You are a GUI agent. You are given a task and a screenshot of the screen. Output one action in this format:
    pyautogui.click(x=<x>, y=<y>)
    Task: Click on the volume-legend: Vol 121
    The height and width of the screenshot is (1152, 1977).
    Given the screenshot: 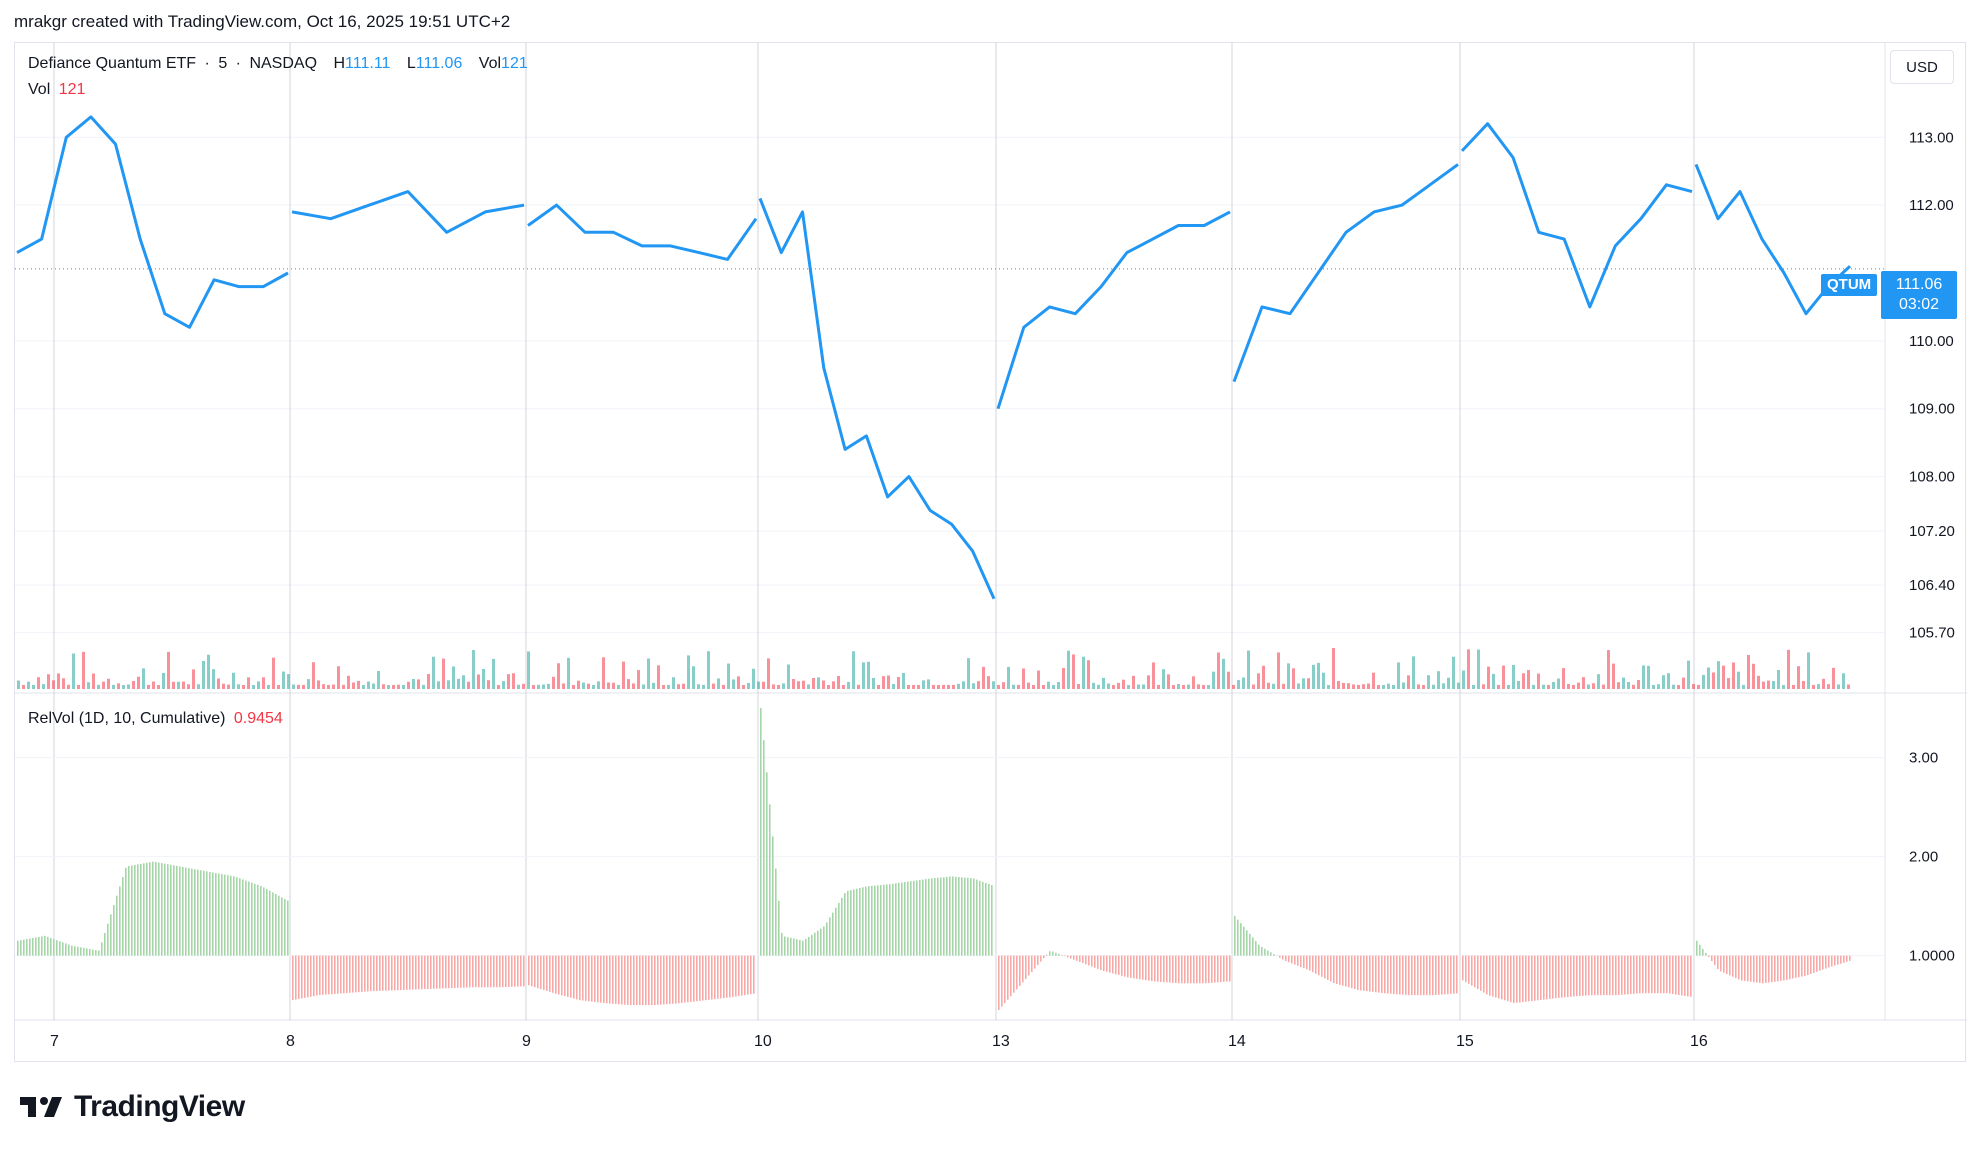 What is the action you would take?
    pyautogui.click(x=58, y=90)
    